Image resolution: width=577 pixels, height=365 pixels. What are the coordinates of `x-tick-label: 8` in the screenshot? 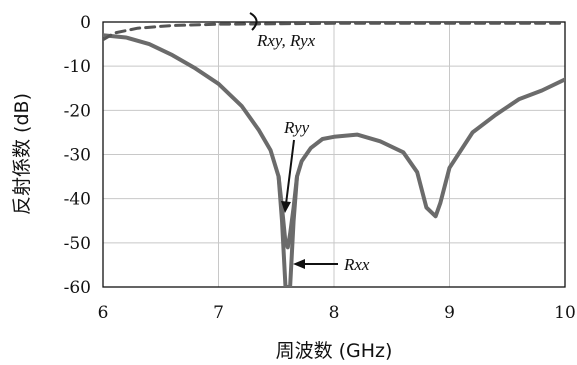 It's located at (334, 313).